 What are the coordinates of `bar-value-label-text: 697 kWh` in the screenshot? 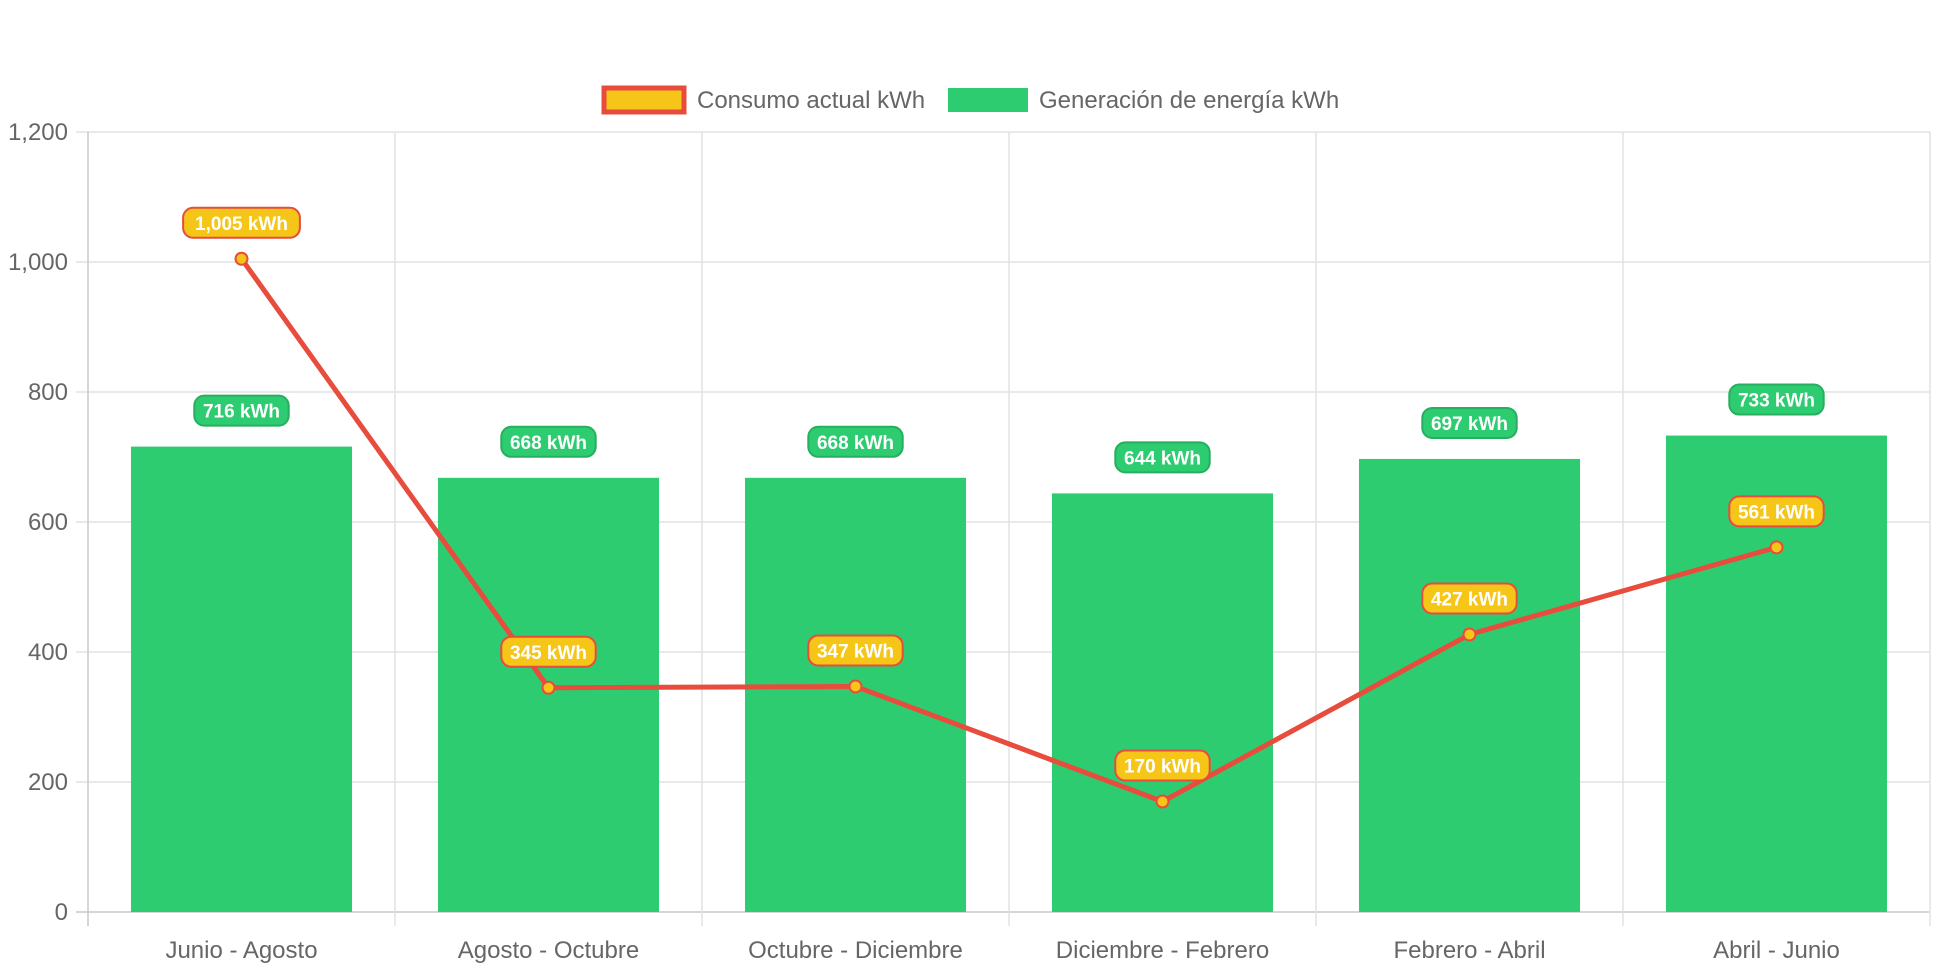 It's located at (1469, 424).